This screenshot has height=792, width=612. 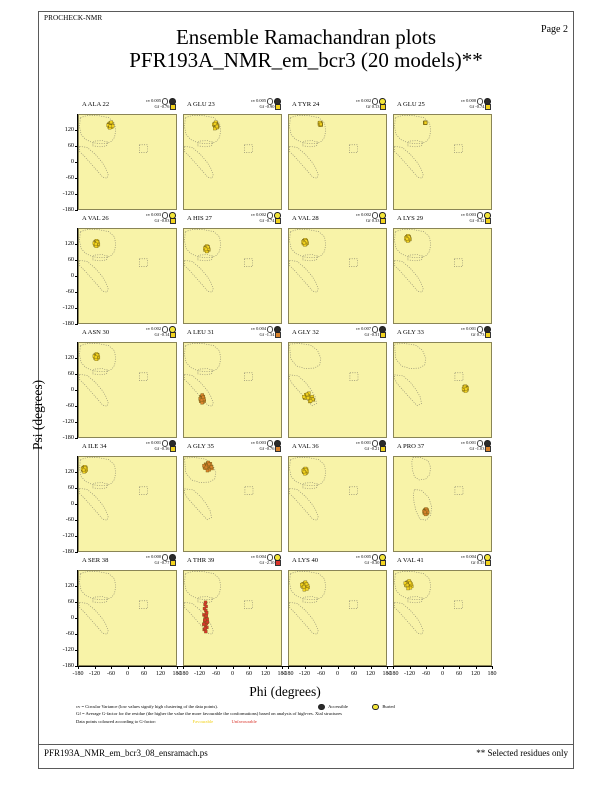 What do you see at coordinates (232, 381) in the screenshot?
I see `ramachandran-panel: A LEU 31 cv 0.004 Gf -1.34` at bounding box center [232, 381].